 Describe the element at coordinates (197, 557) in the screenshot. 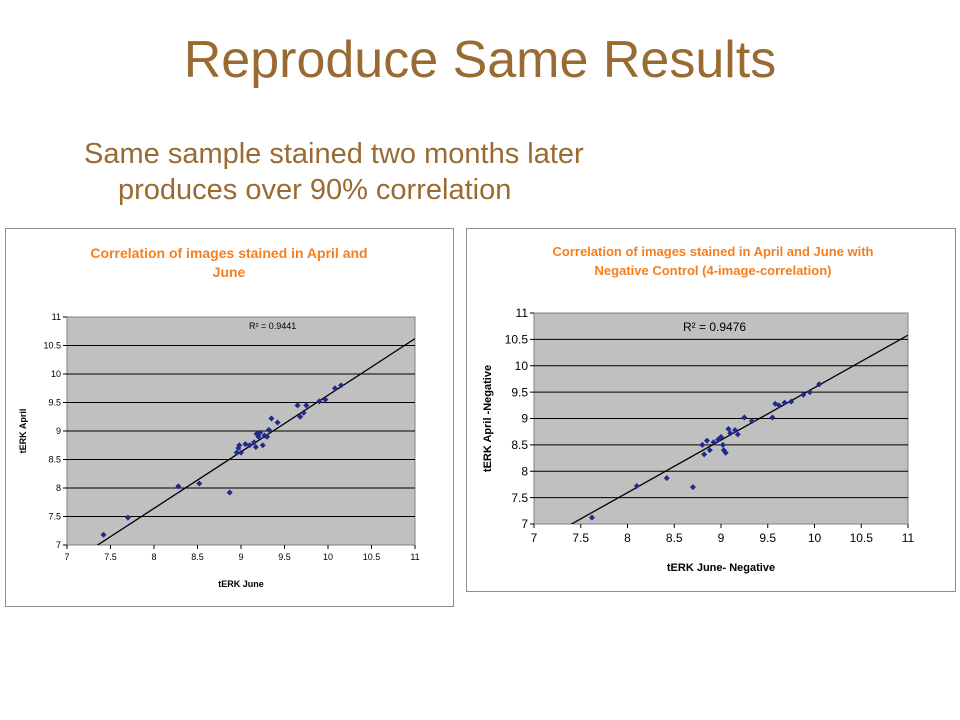

I see `x-tick-label: 8.5` at that location.